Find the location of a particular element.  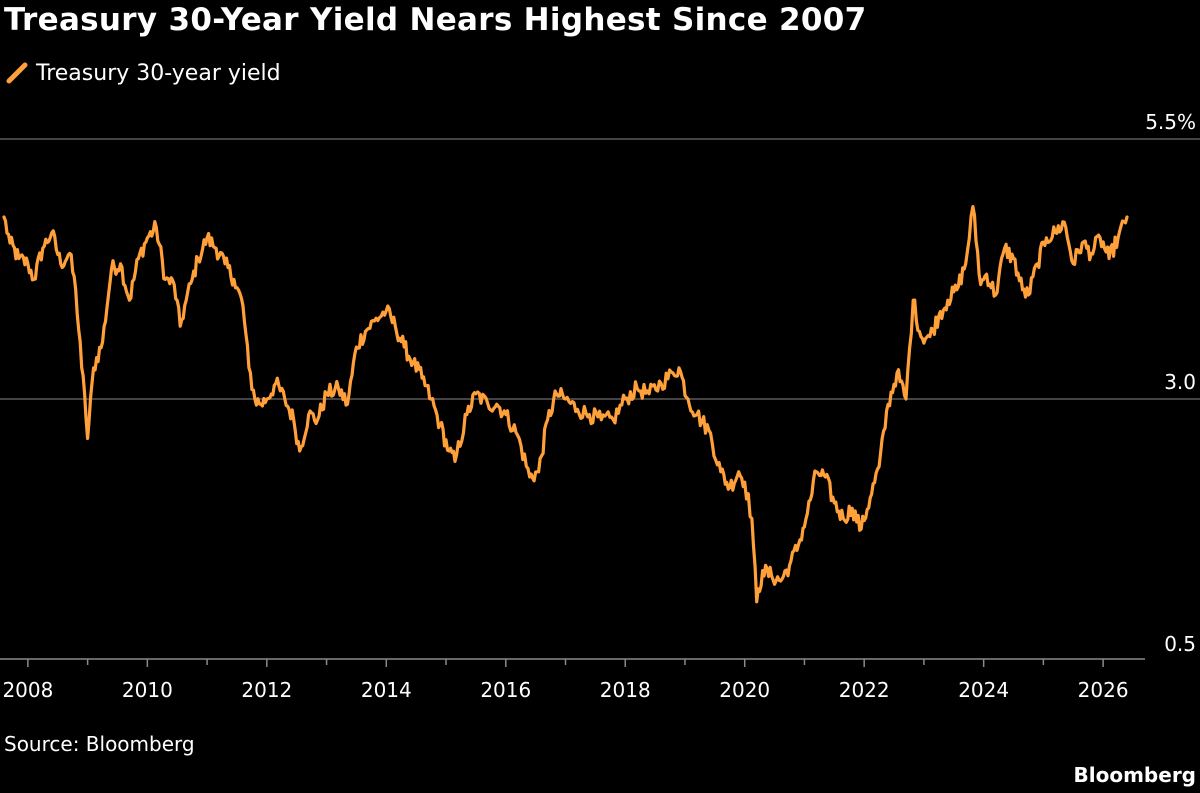

x-tick-label: 2026 is located at coordinates (1103, 690).